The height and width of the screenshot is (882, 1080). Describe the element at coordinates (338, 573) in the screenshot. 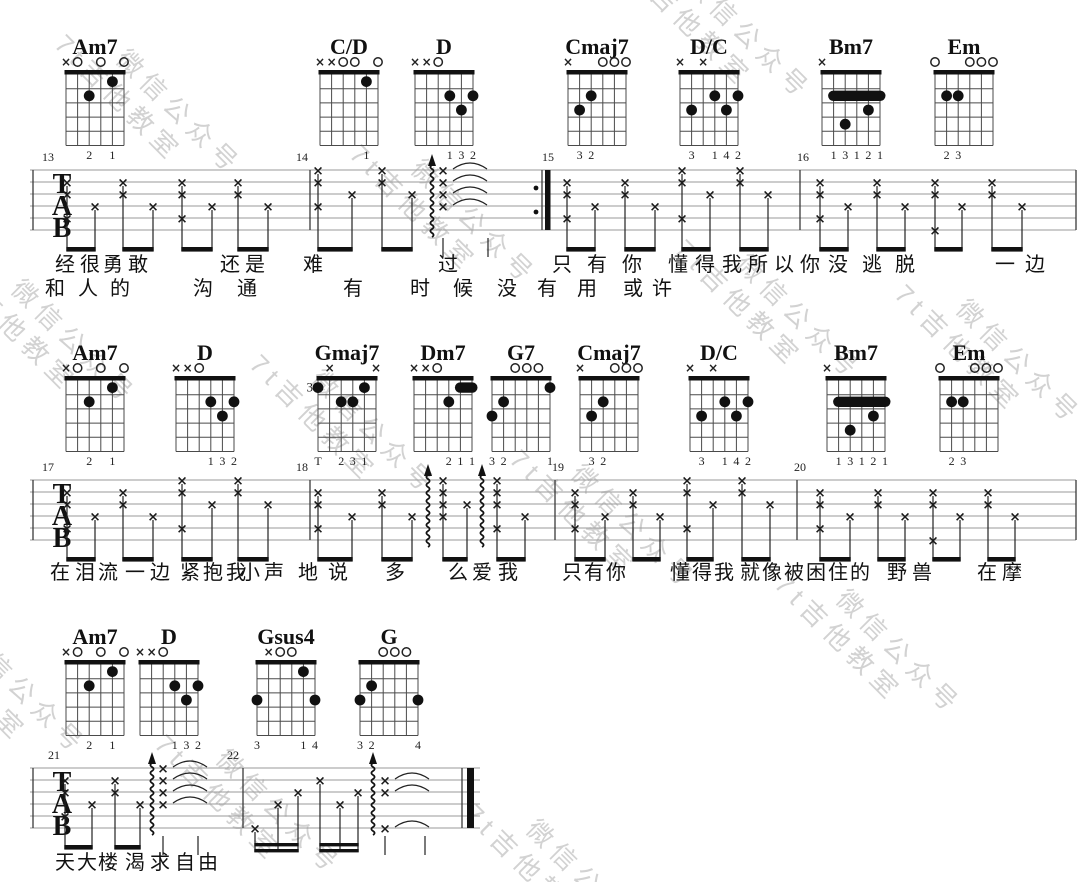

I see `lyric-char: 说` at that location.